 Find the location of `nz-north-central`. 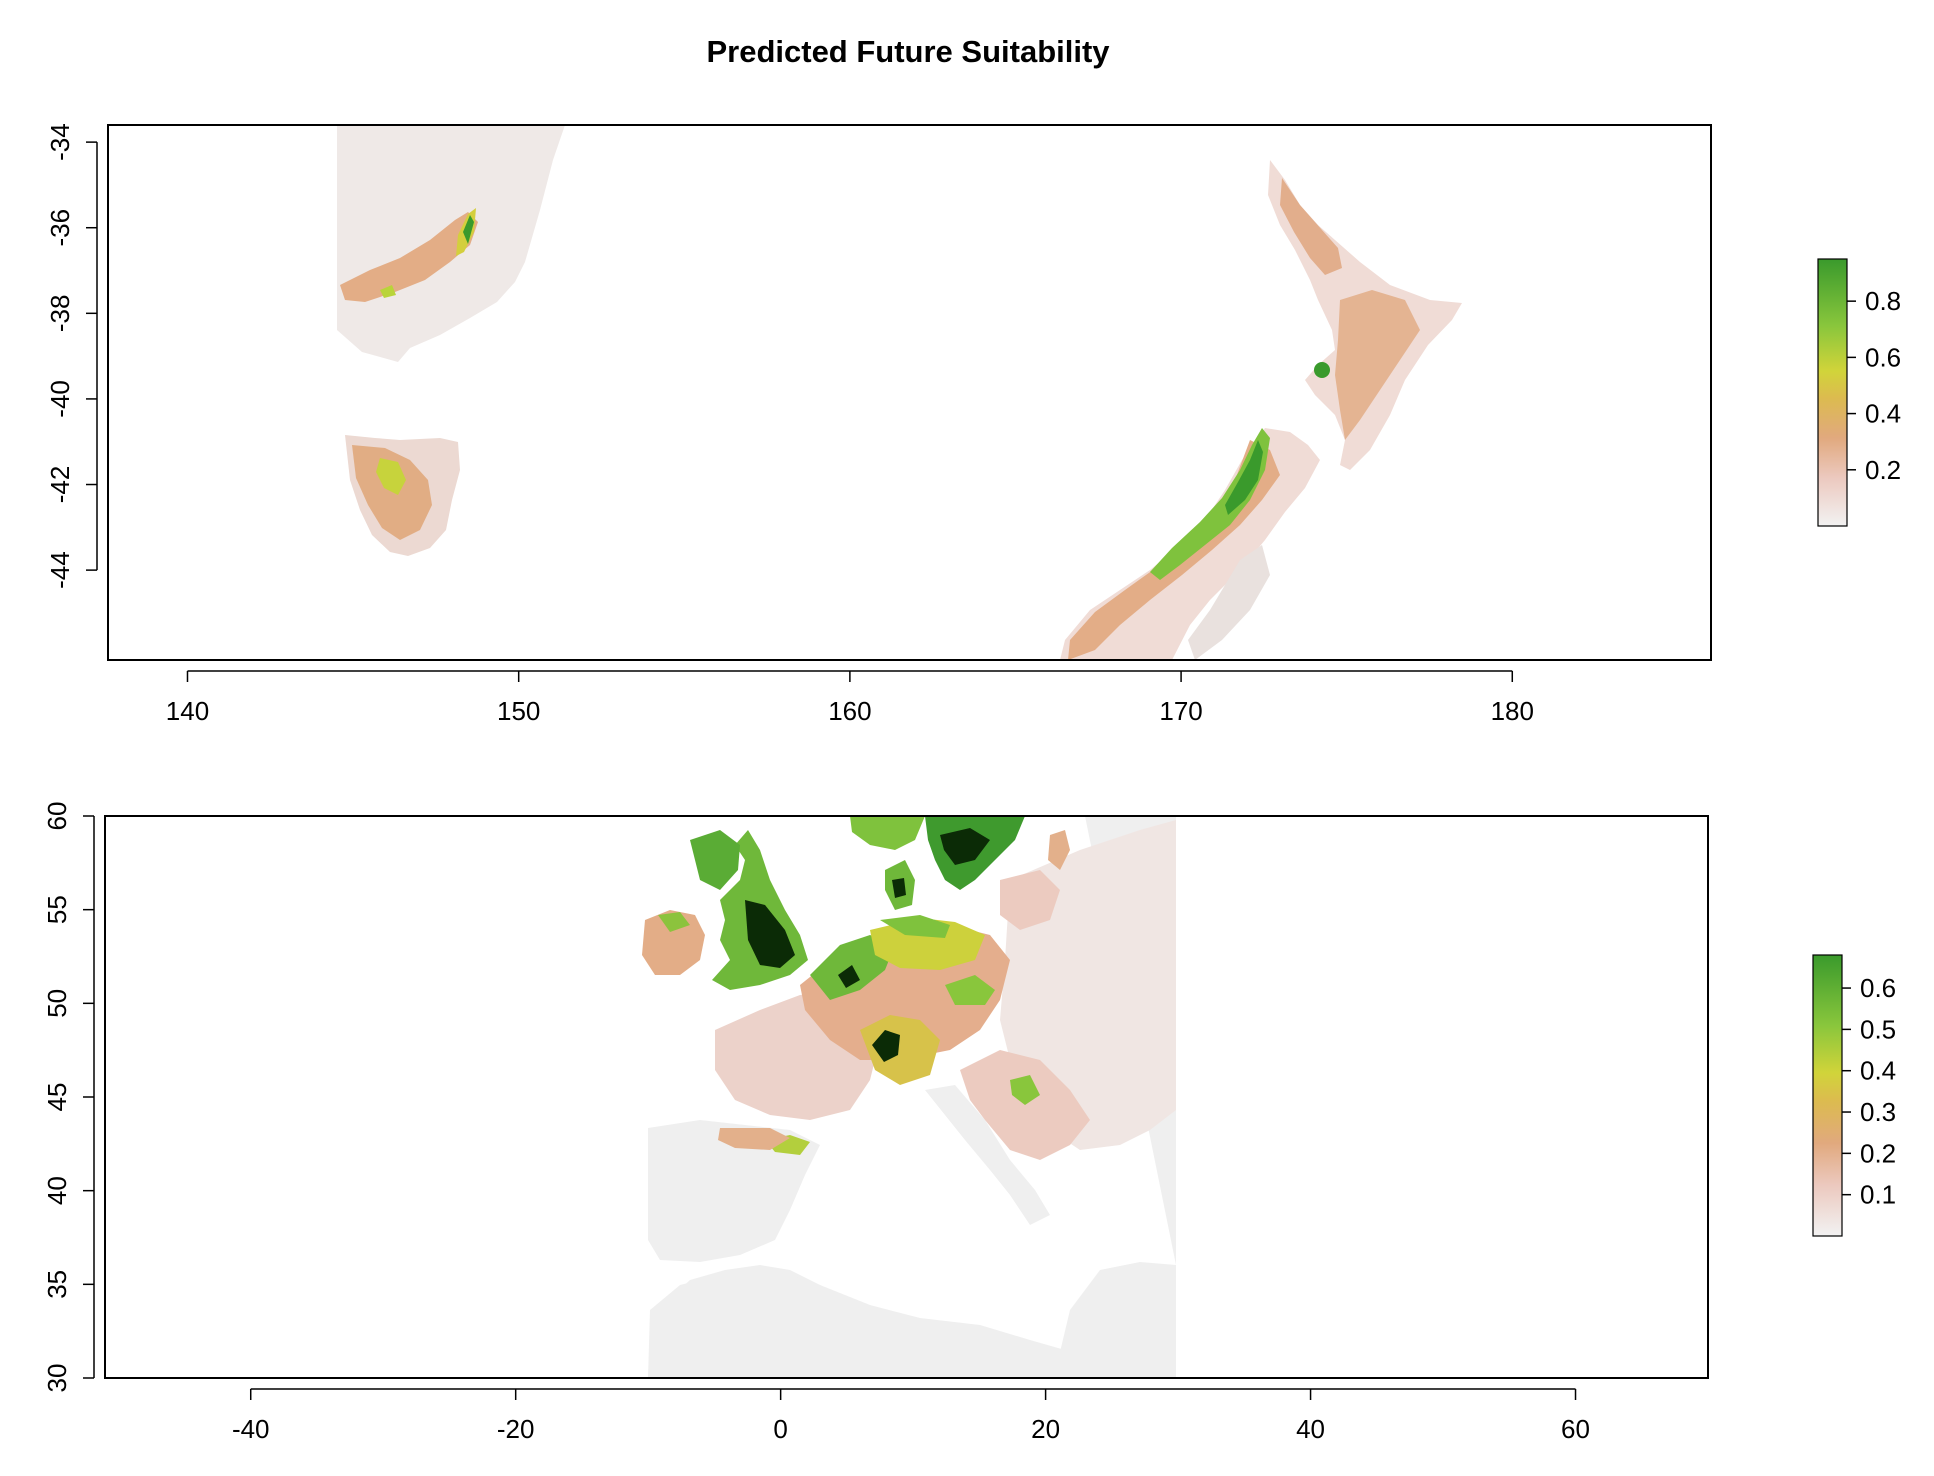

nz-north-central is located at coordinates (1377, 365).